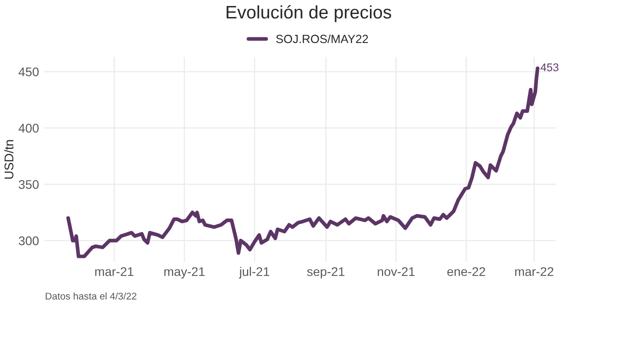 This screenshot has width=617, height=341. What do you see at coordinates (396, 271) in the screenshot?
I see `x-tick-label: nov-21` at bounding box center [396, 271].